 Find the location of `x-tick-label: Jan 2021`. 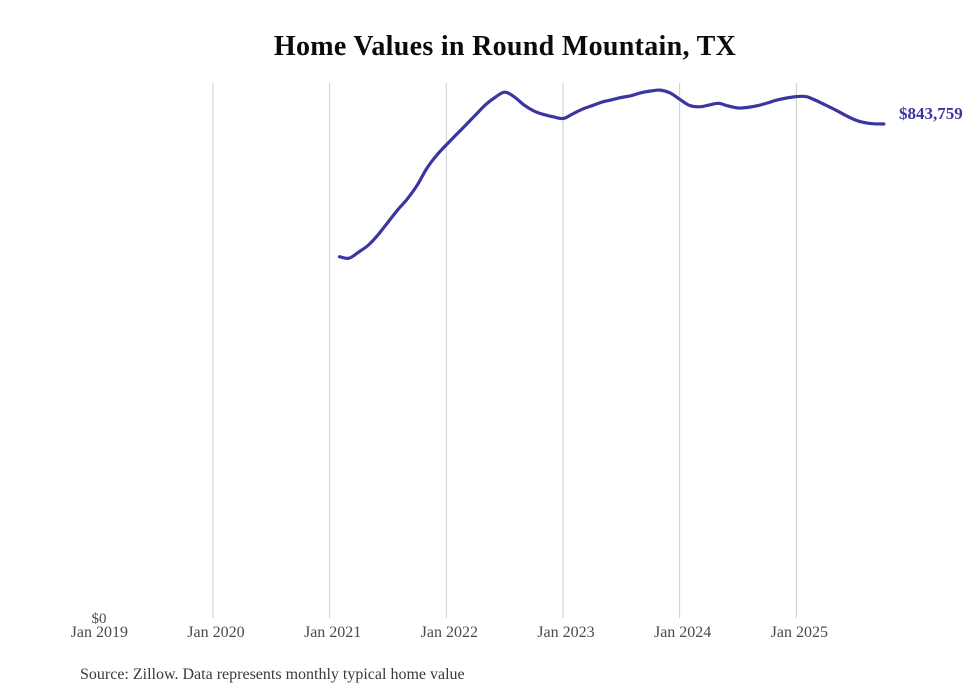

x-tick-label: Jan 2021 is located at coordinates (332, 632).